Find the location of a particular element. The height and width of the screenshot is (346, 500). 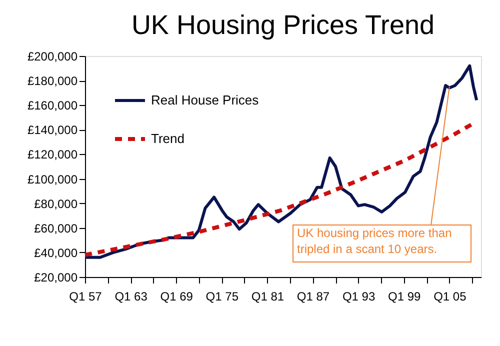

x-tick-label: Q1 69 is located at coordinates (177, 297).